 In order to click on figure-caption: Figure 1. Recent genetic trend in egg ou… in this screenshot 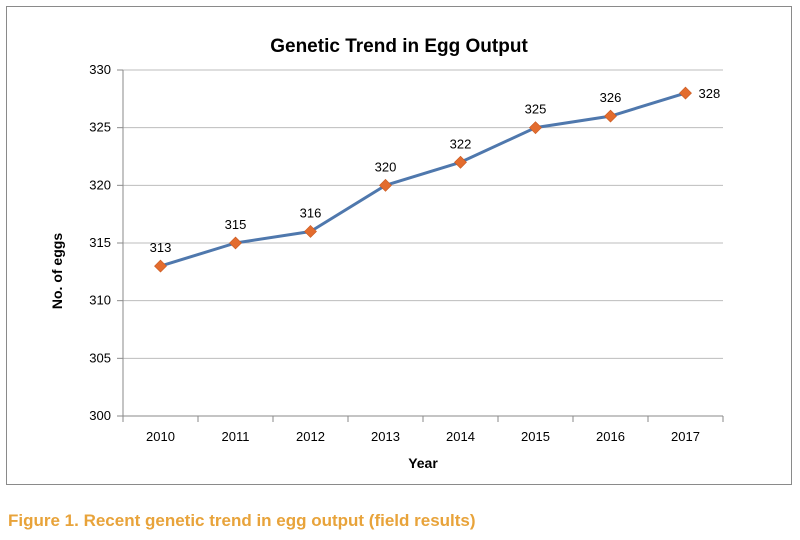, I will do `click(242, 520)`.